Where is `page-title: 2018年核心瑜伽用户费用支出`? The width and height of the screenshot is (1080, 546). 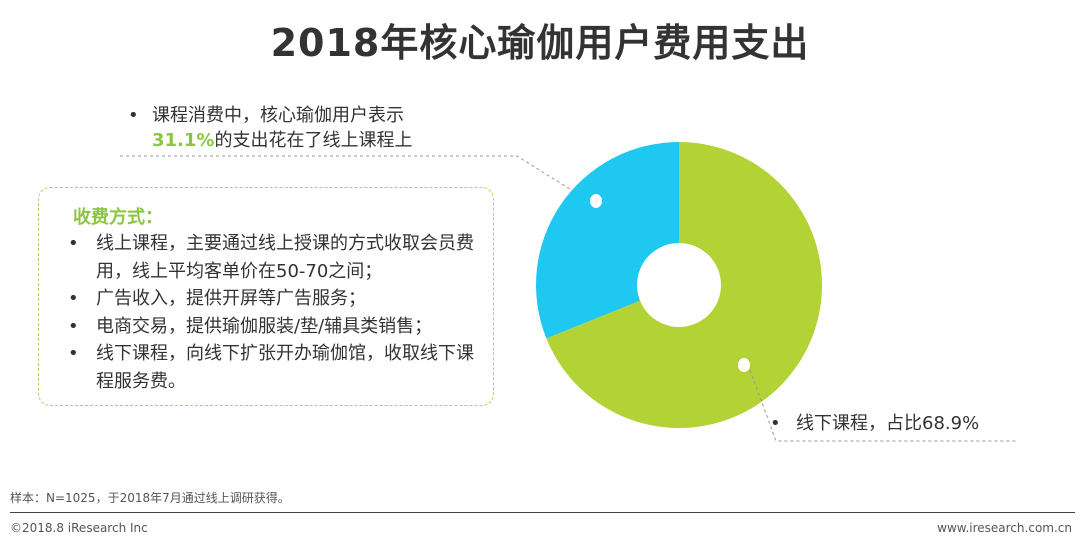
page-title: 2018年核心瑜伽用户费用支出 is located at coordinates (540, 43).